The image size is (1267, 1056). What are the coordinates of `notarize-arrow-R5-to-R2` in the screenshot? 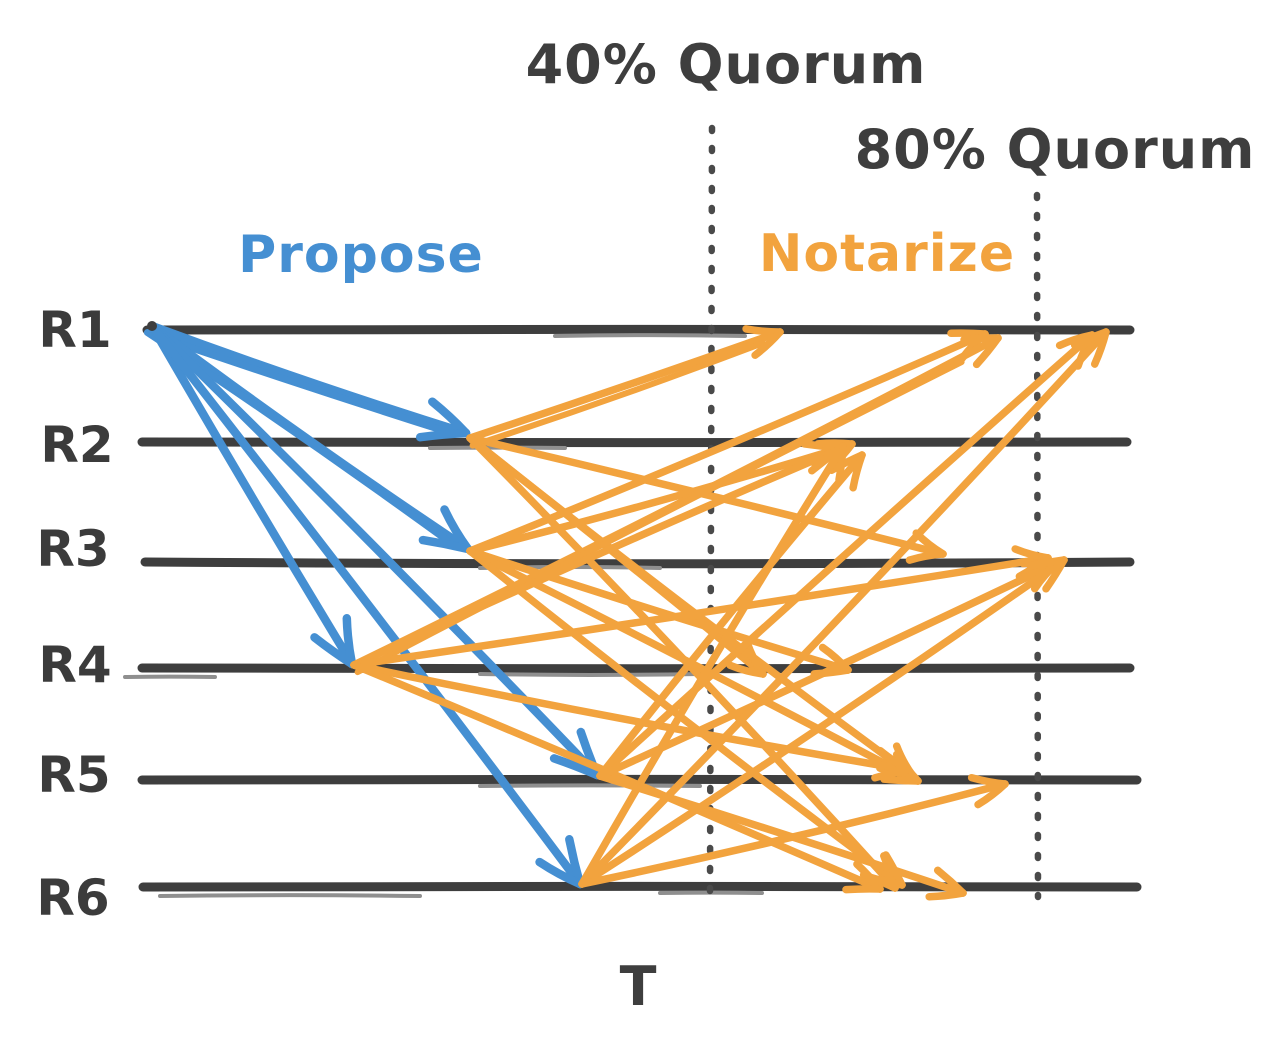 It's located at (731, 615).